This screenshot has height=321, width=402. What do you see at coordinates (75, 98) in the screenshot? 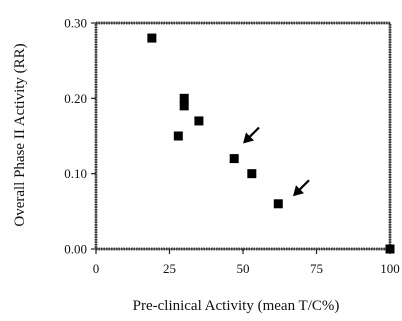
I see `y-tick-label: 0.20` at bounding box center [75, 98].